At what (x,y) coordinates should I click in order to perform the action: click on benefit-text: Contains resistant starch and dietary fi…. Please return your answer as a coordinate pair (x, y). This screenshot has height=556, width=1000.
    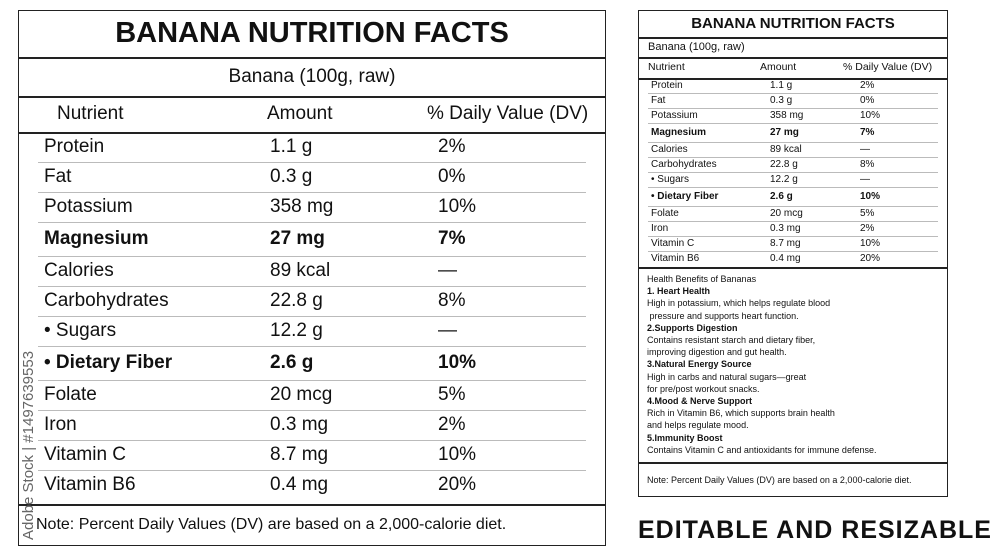
    Looking at the image, I should click on (731, 340).